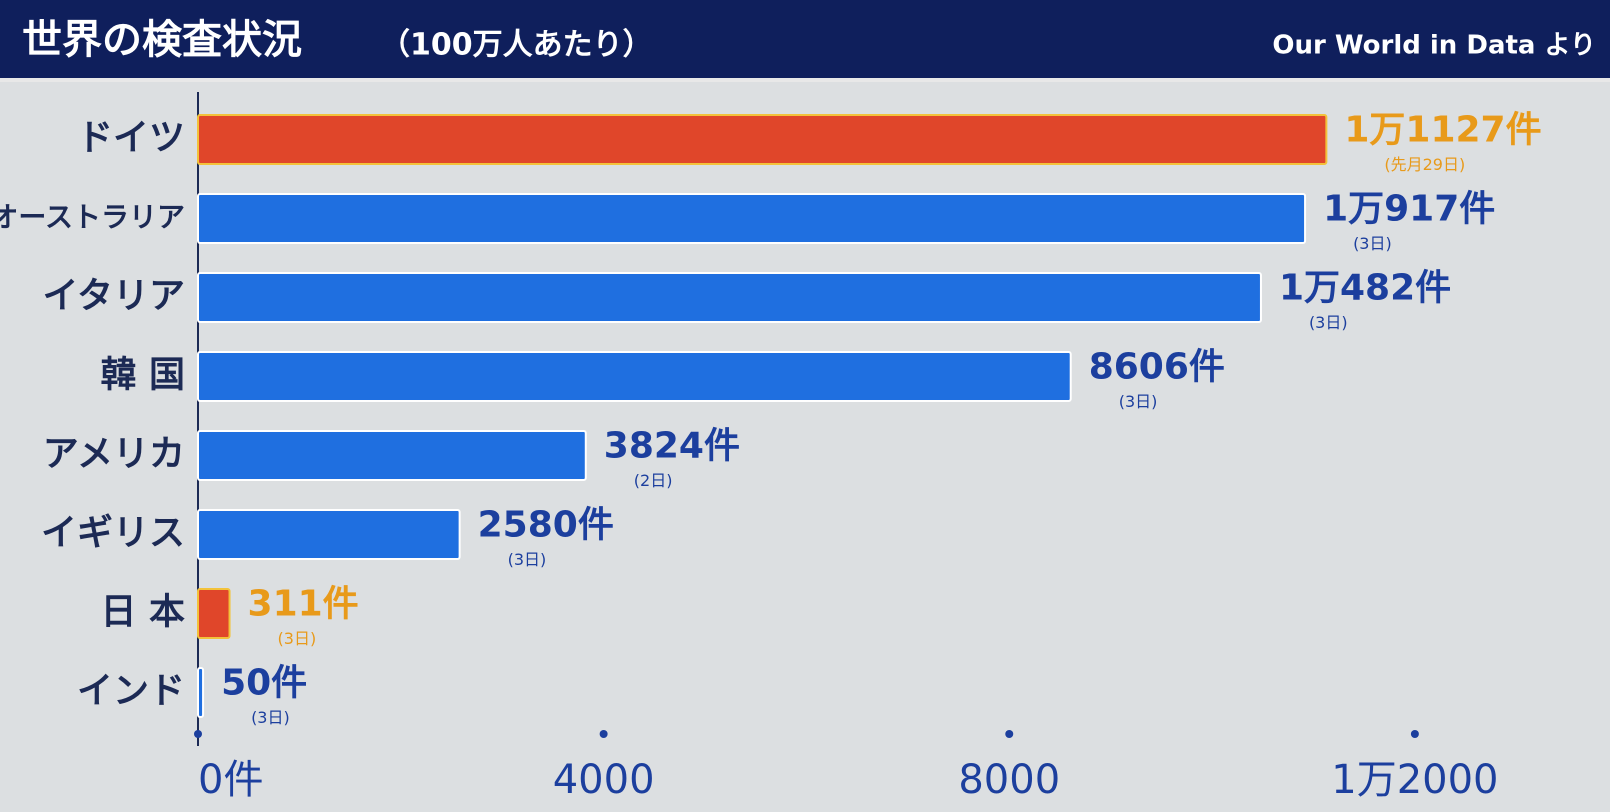 This screenshot has height=812, width=1610. What do you see at coordinates (546, 525) in the screenshot?
I see `value-label: 2580件` at bounding box center [546, 525].